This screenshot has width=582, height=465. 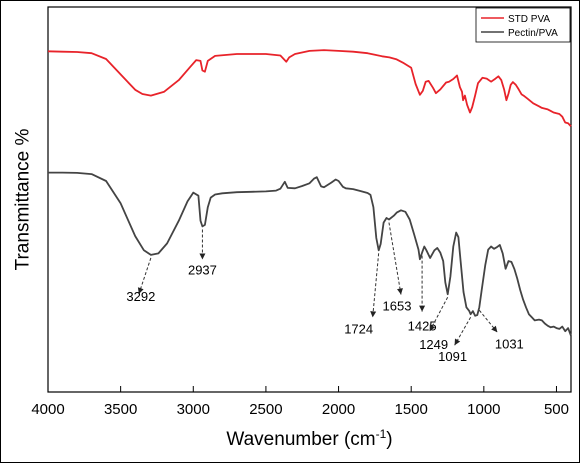 I want to click on x-tick-label-4000: 4000, so click(x=47, y=409).